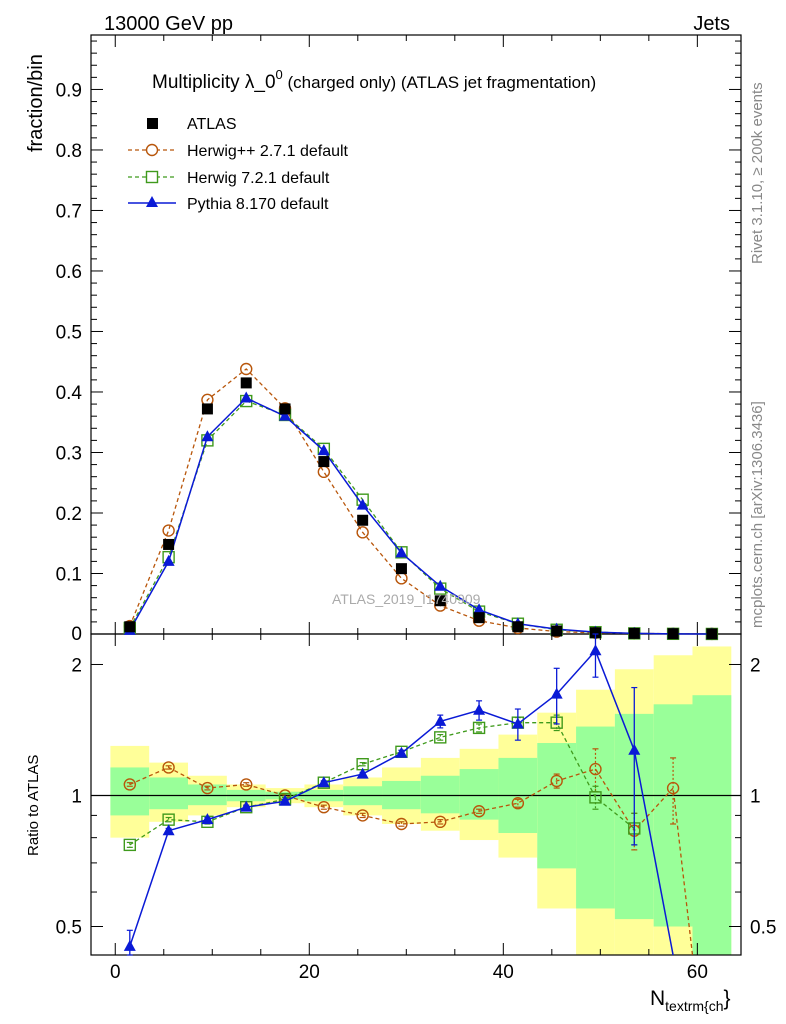 The height and width of the screenshot is (1024, 786). Describe the element at coordinates (382, 784) in the screenshot. I see `ratio-line-herwig7` at that location.